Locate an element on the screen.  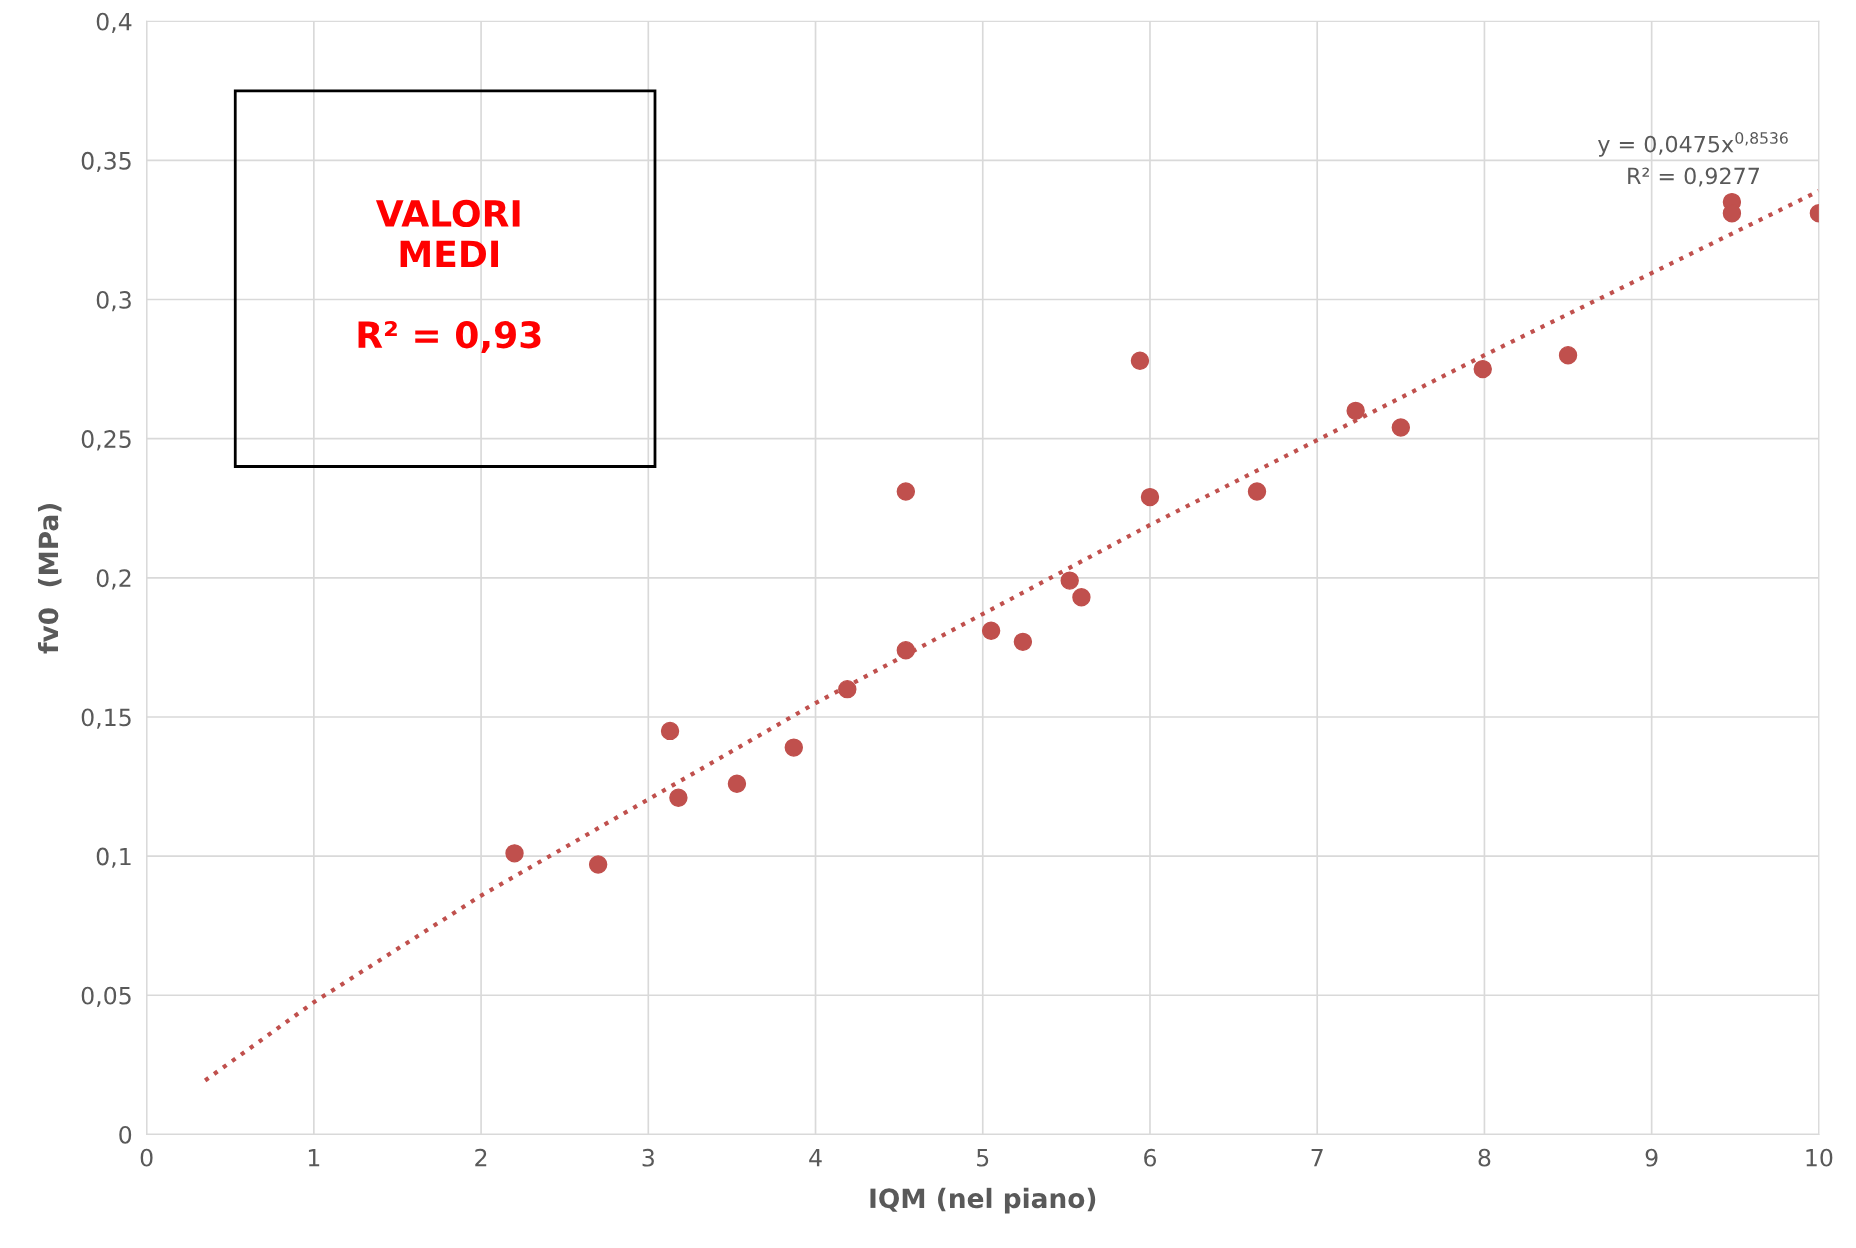
text: VALORI MEDI R² = 0,93 is located at coordinates (449, 276).